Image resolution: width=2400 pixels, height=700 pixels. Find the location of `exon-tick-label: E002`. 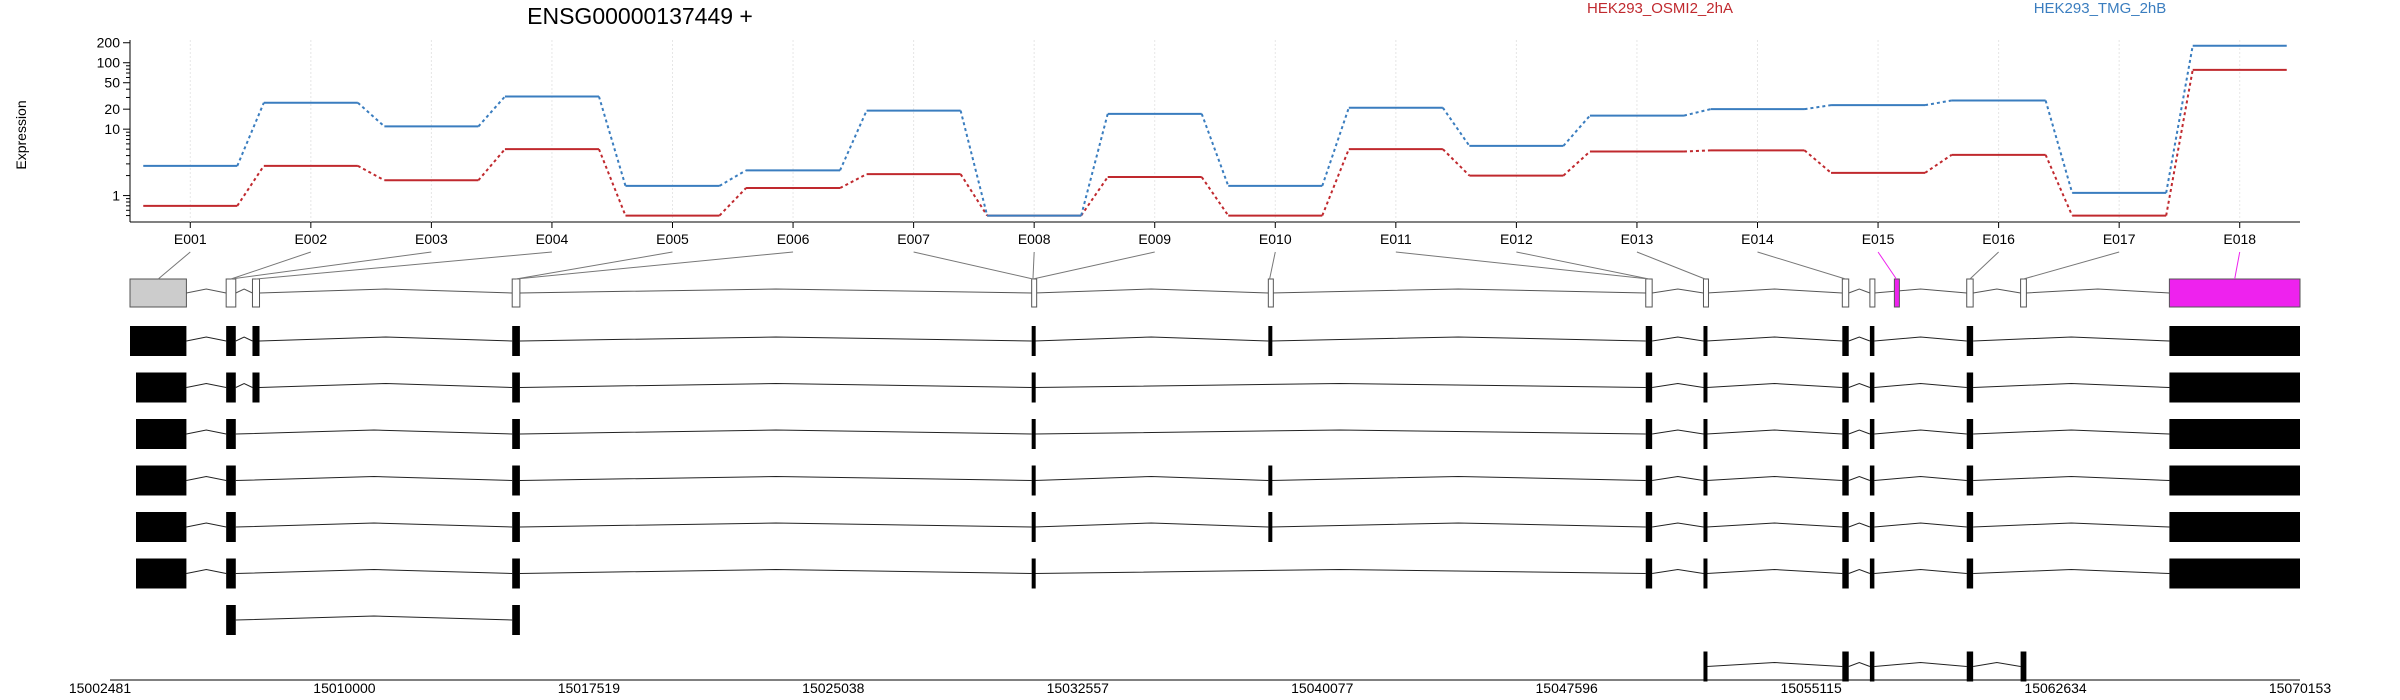

exon-tick-label: E002 is located at coordinates (310, 239).